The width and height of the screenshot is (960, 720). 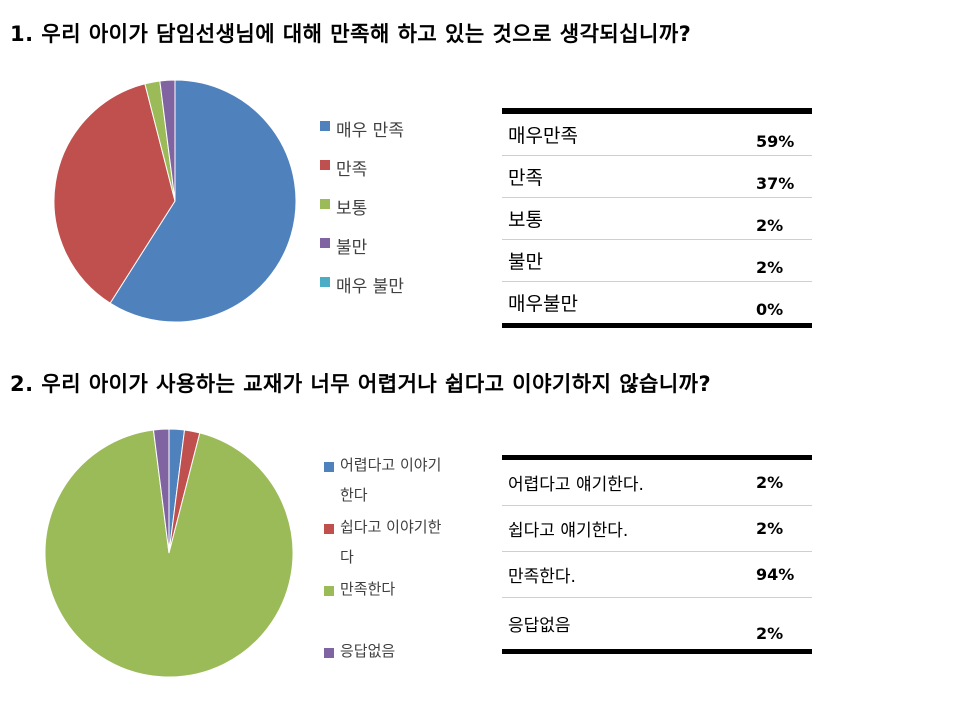 I want to click on table-row: 쉽다고 얘기한다. 2%, so click(x=657, y=528).